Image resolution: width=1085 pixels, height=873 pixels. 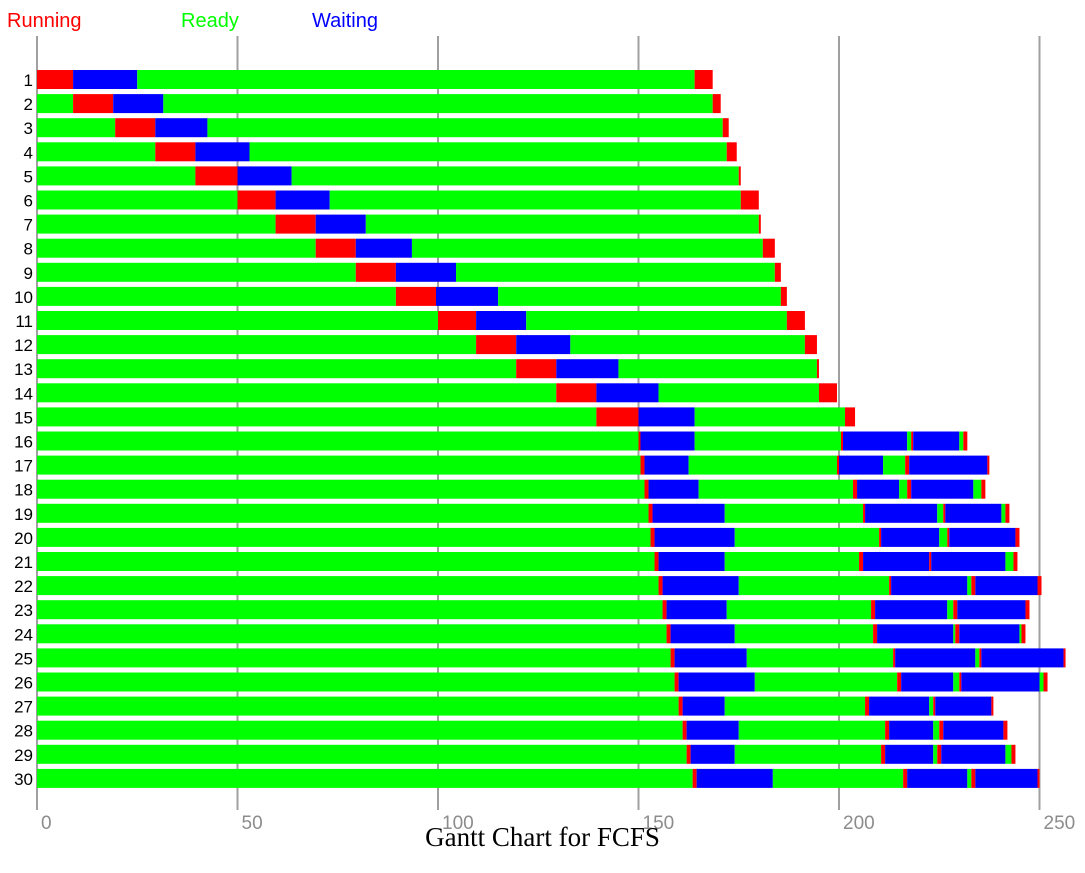 I want to click on legend-running: Running, so click(x=44, y=21).